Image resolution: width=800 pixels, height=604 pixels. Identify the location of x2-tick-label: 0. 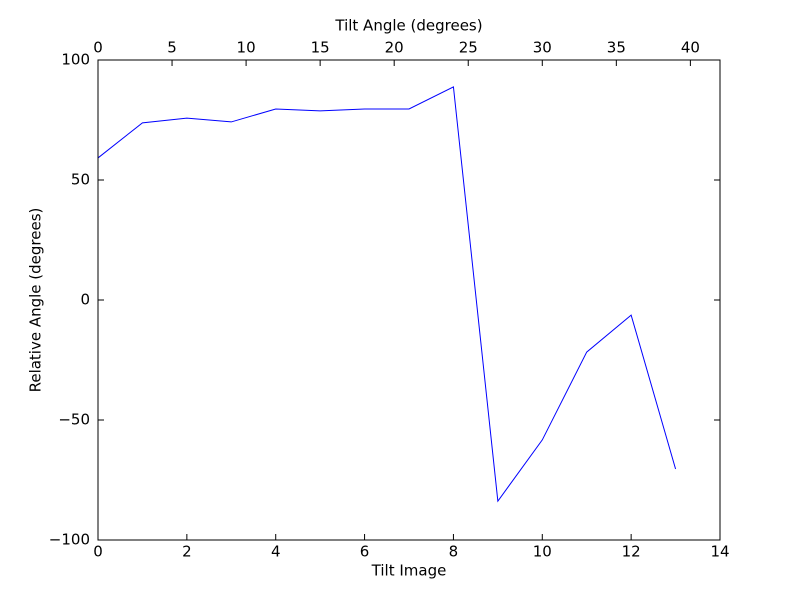
(98, 48).